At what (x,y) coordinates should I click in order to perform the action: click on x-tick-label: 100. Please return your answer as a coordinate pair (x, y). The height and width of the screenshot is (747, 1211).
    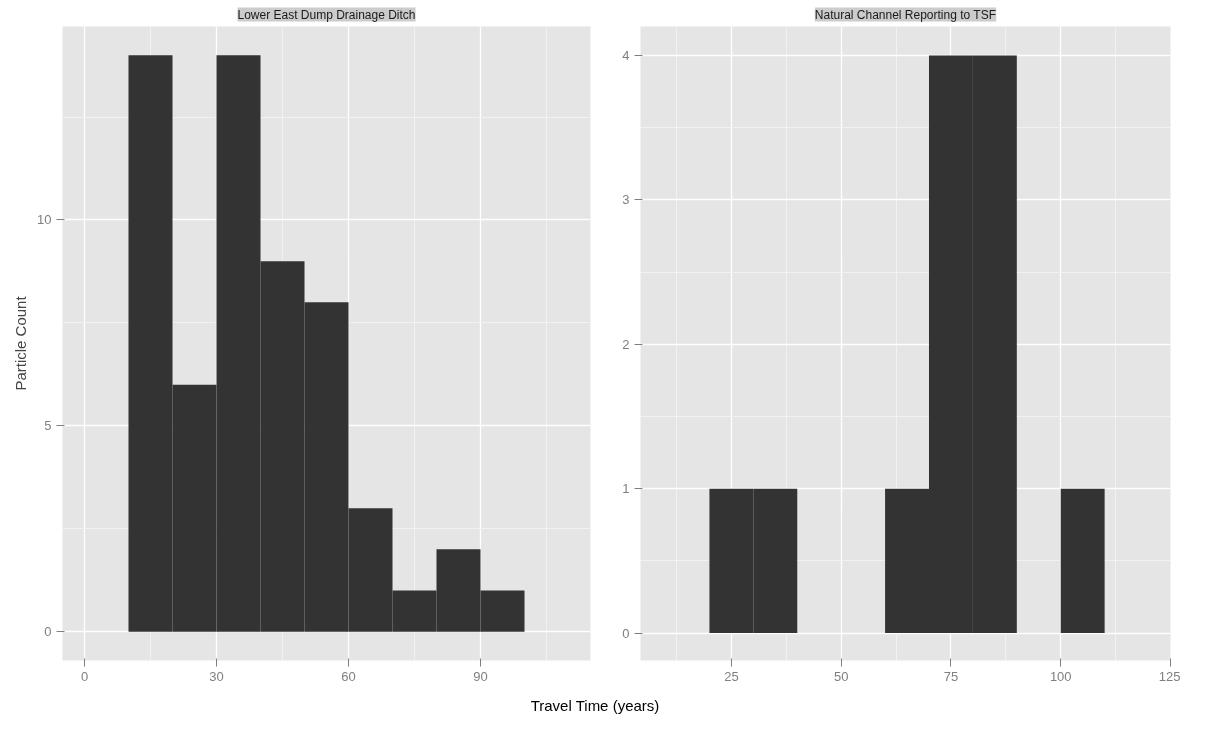
    Looking at the image, I should click on (1060, 676).